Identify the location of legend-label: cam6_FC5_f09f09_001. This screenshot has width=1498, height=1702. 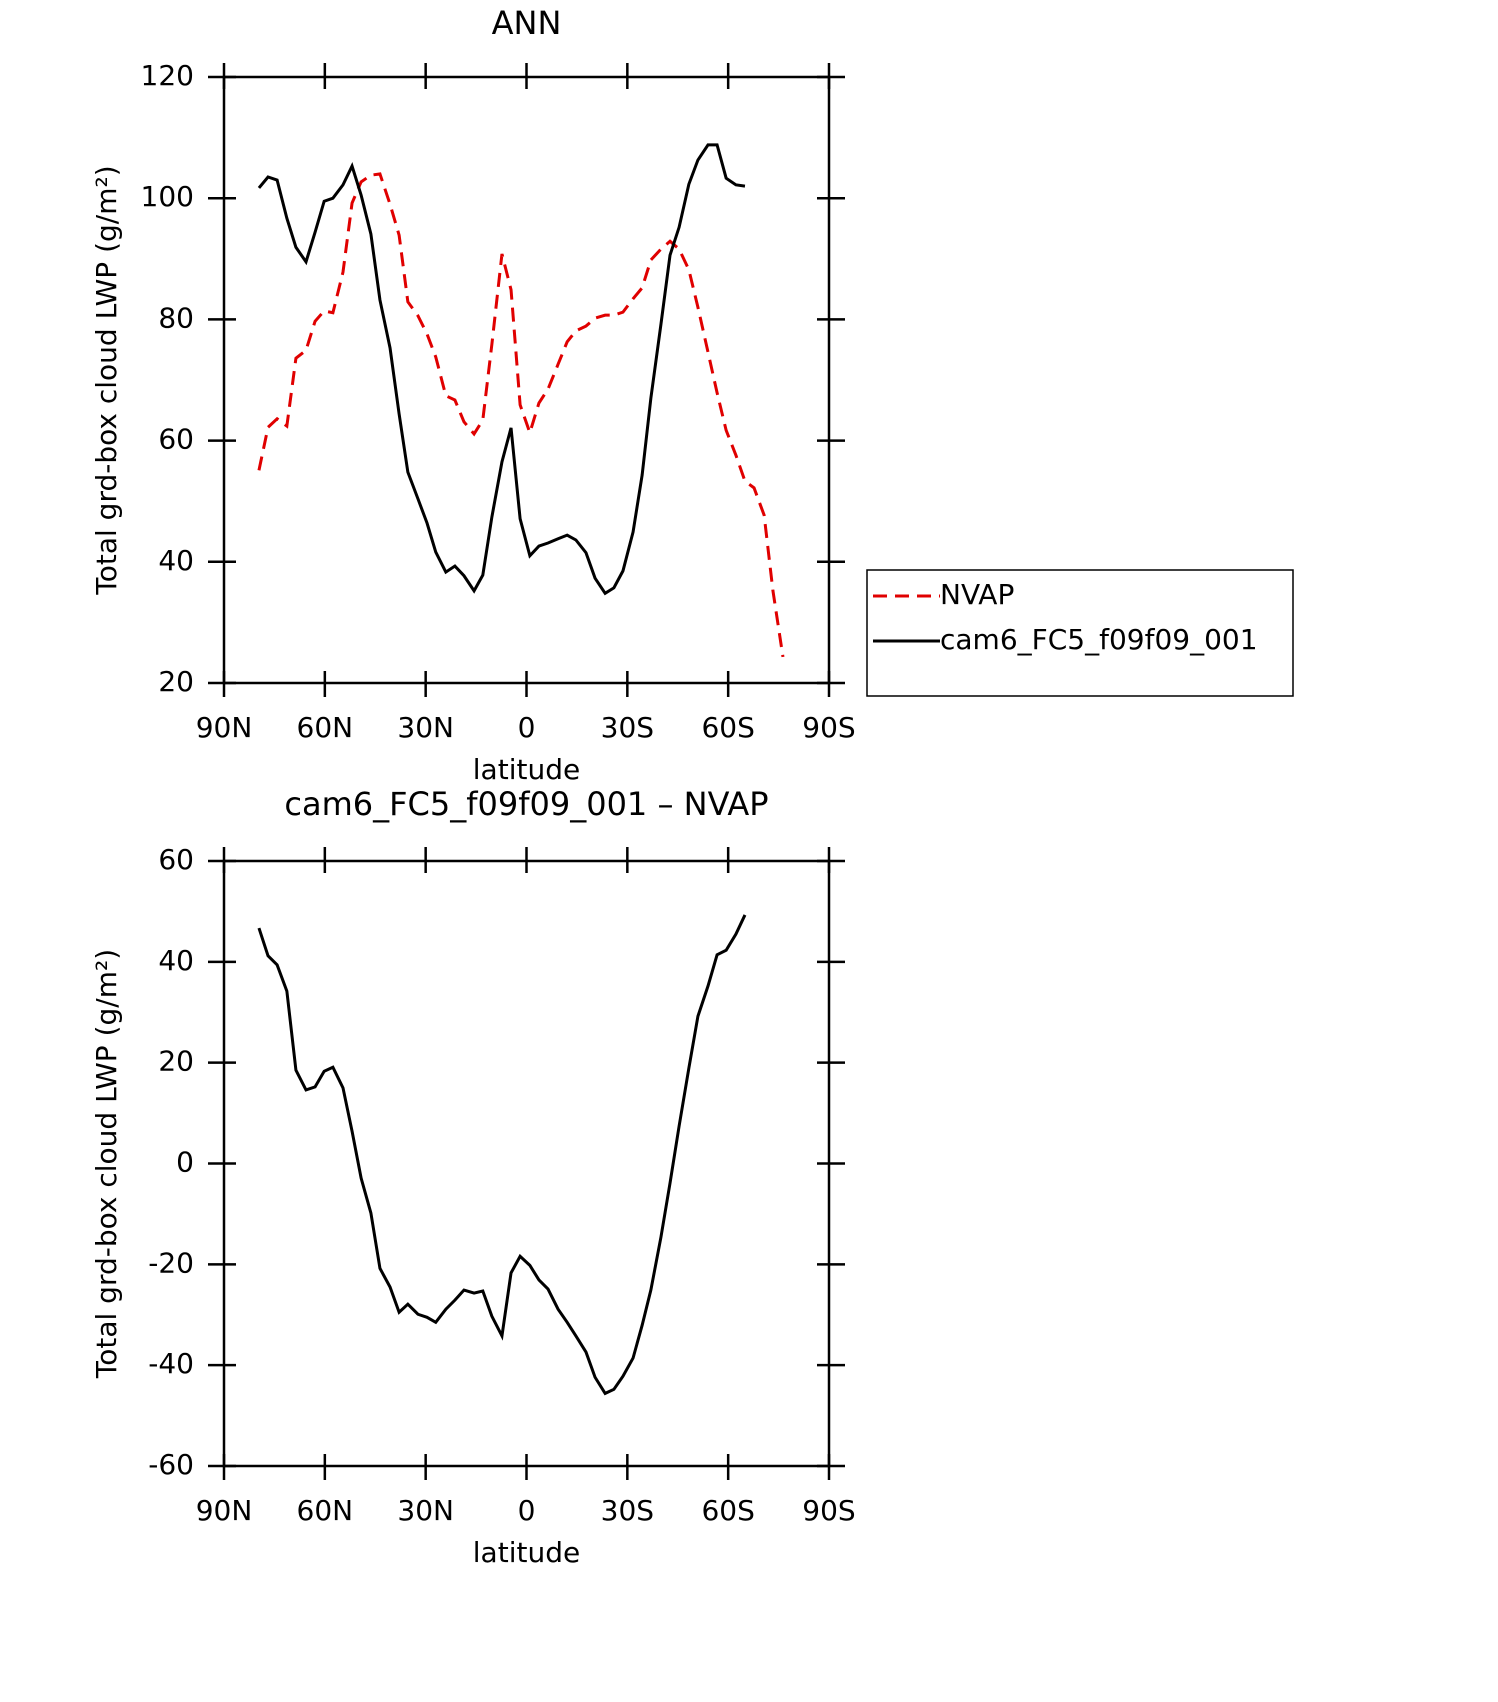
(1099, 639).